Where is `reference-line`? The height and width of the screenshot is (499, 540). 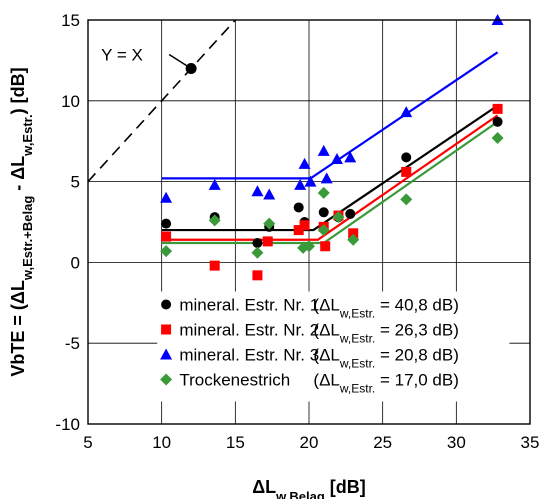
reference-line is located at coordinates (162, 101).